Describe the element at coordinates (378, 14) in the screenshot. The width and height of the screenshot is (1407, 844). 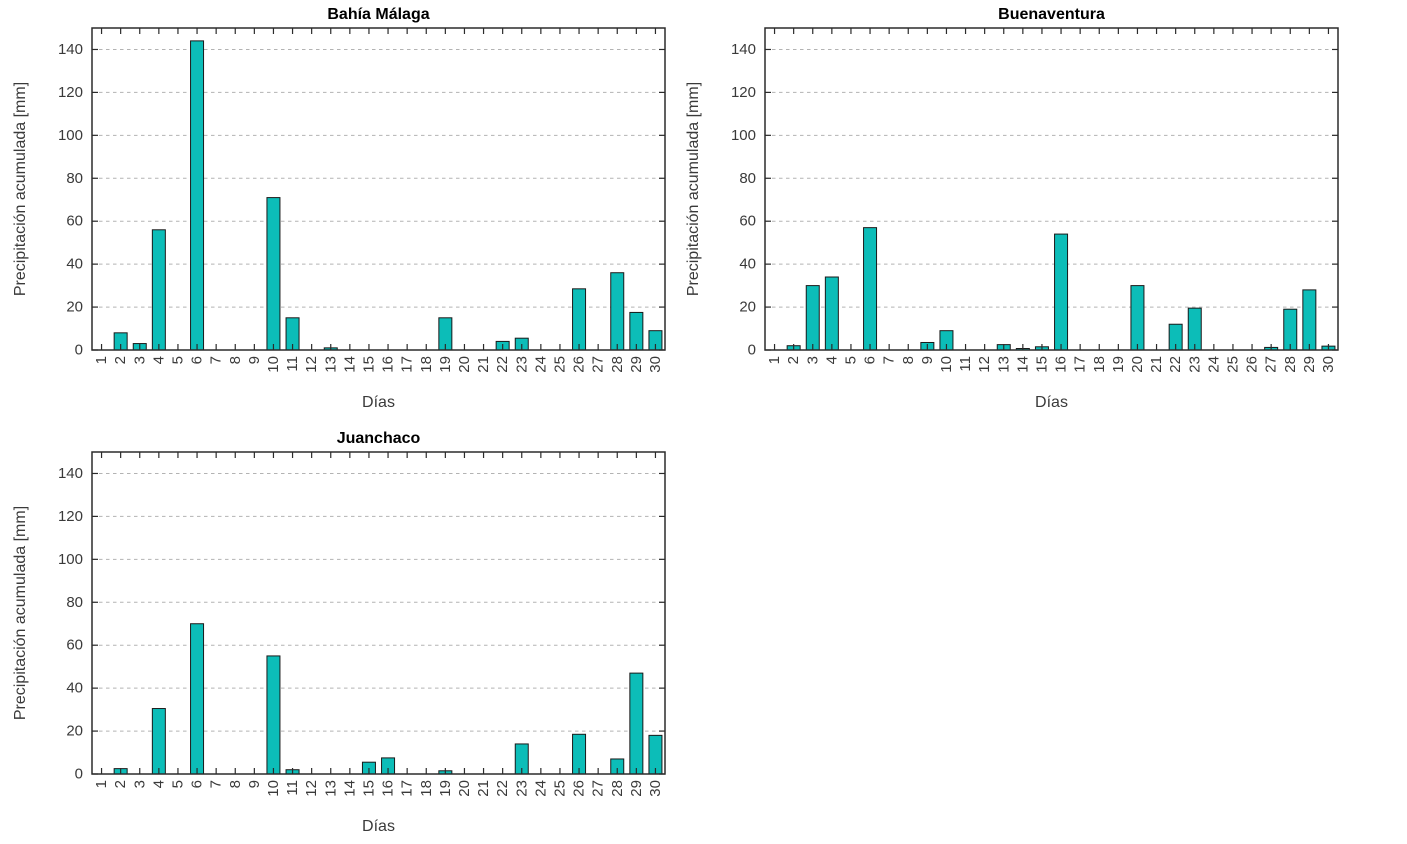
I see `chart-title: Bahía Málaga` at that location.